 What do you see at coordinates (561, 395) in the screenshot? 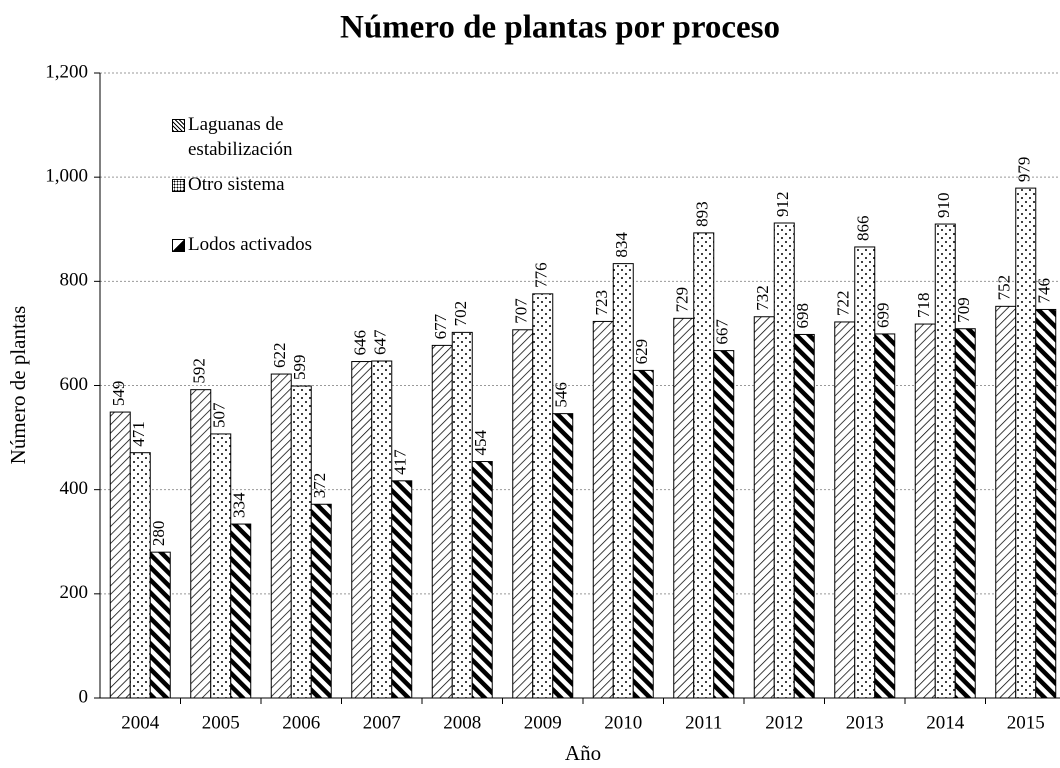
I see `data-label: 546` at bounding box center [561, 395].